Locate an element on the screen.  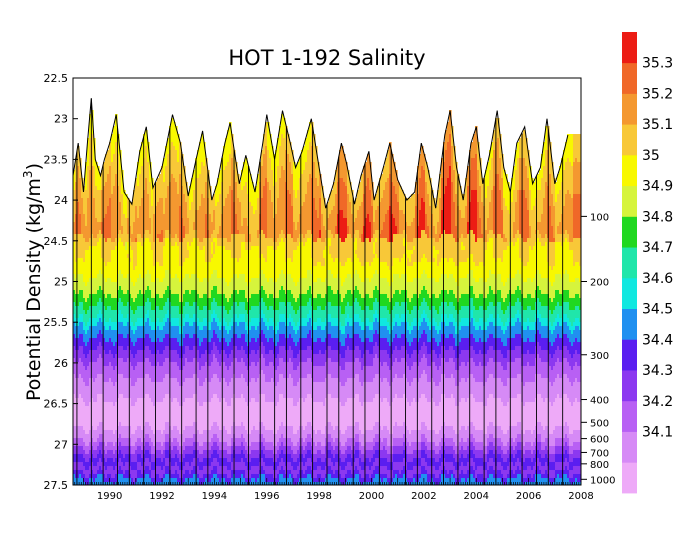
x-tick-label: 1996 is located at coordinates (266, 496).